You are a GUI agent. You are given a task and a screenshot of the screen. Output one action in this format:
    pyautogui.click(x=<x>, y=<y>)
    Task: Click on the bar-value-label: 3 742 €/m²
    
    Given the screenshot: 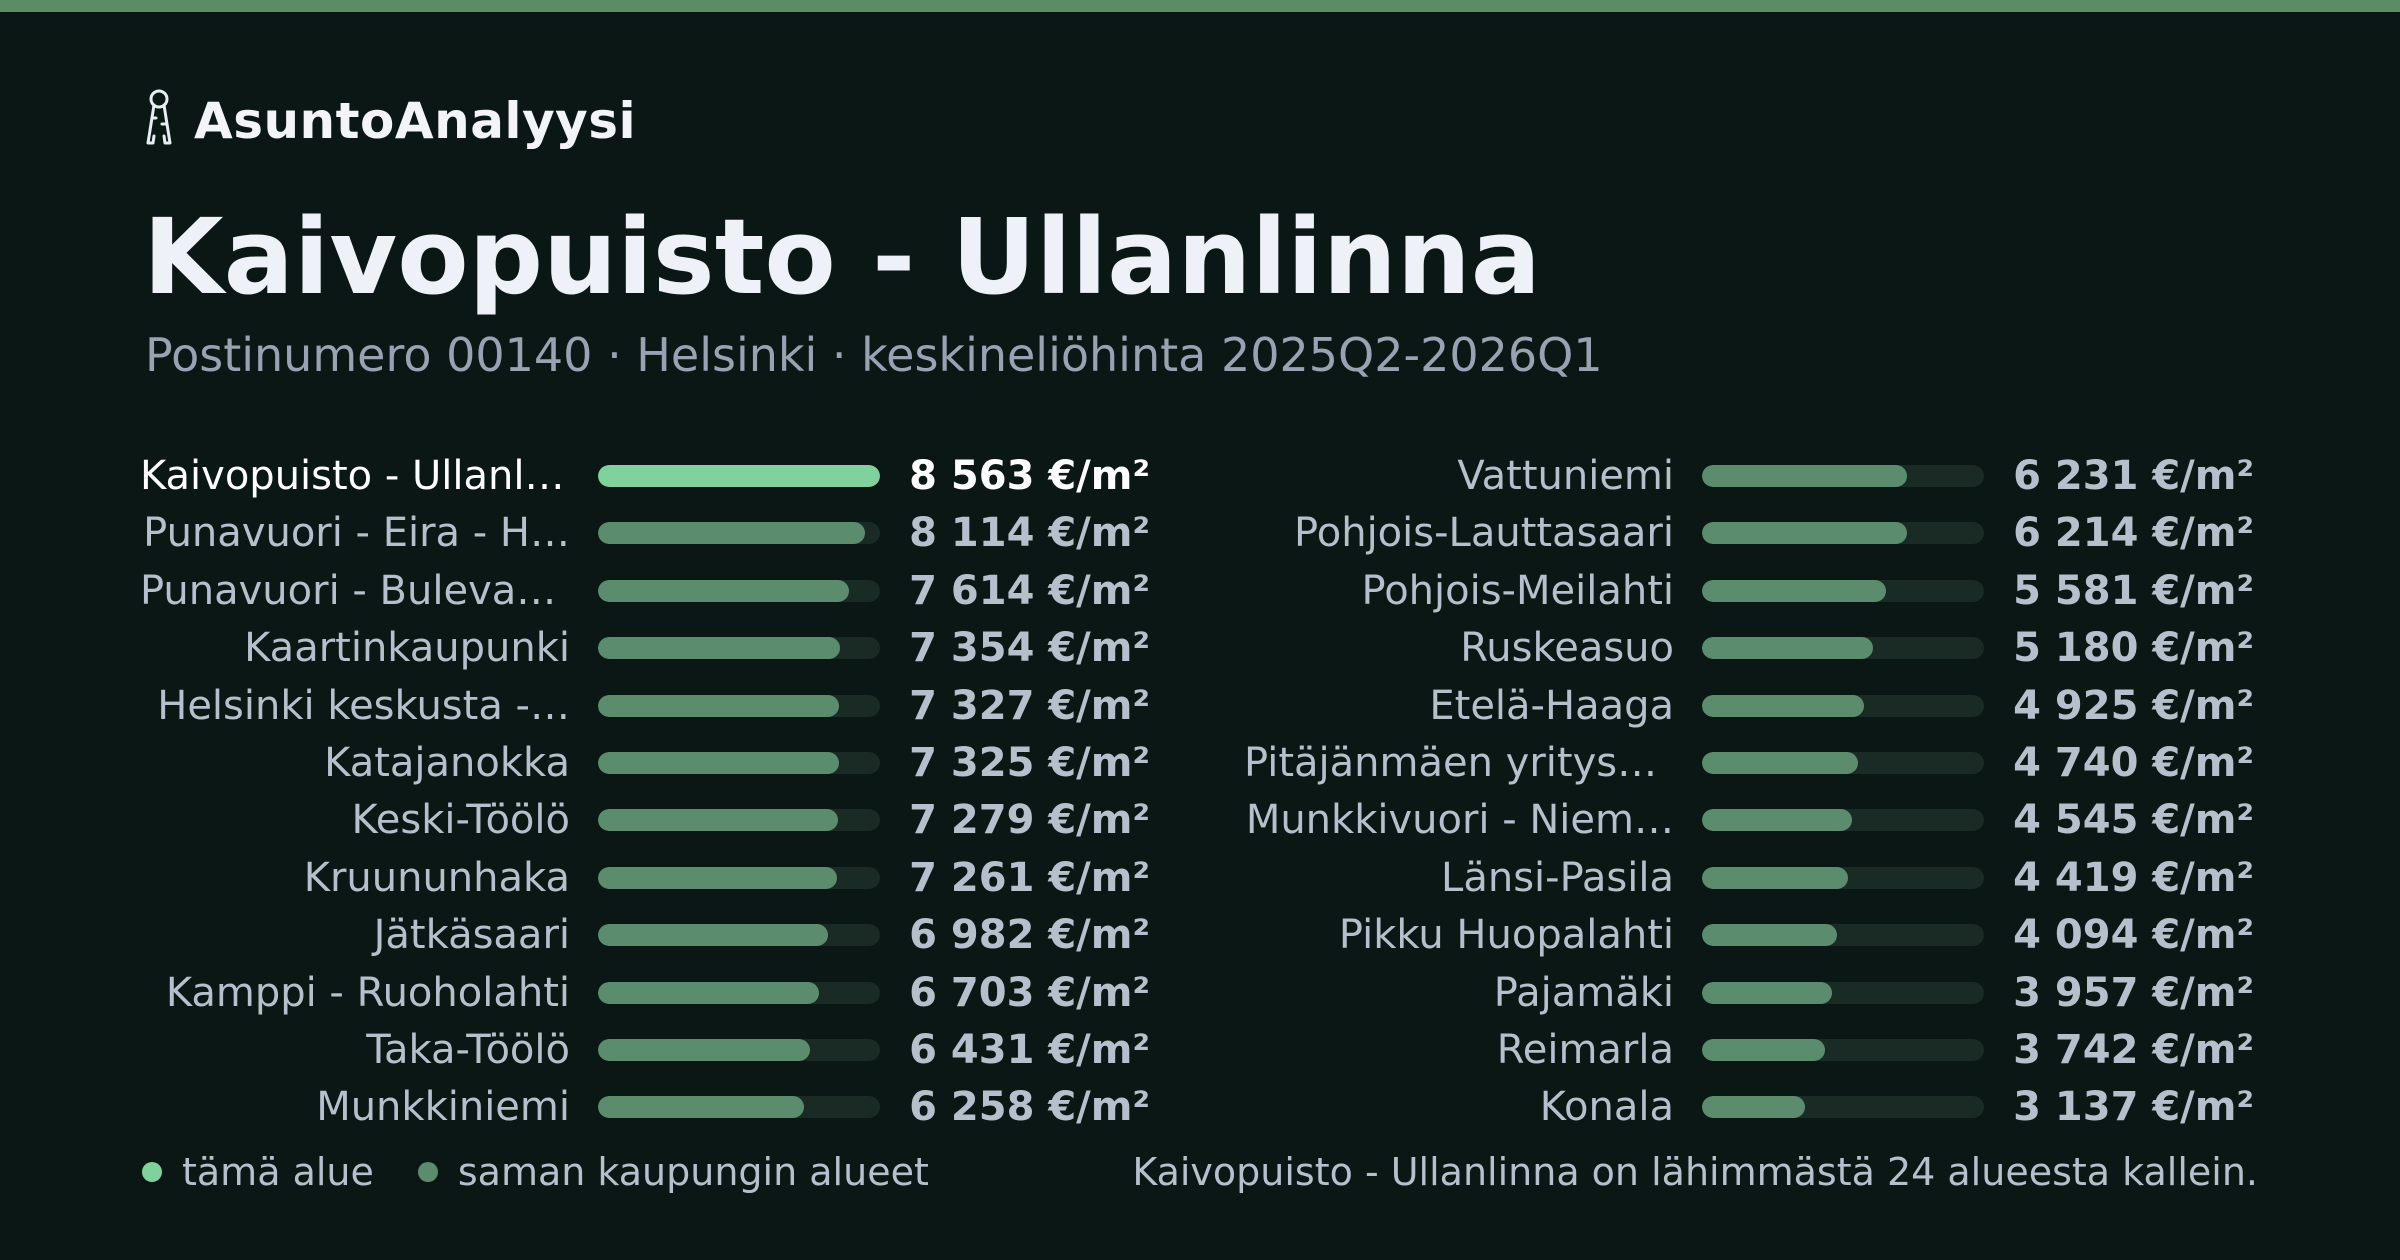 What is the action you would take?
    pyautogui.click(x=2133, y=1050)
    